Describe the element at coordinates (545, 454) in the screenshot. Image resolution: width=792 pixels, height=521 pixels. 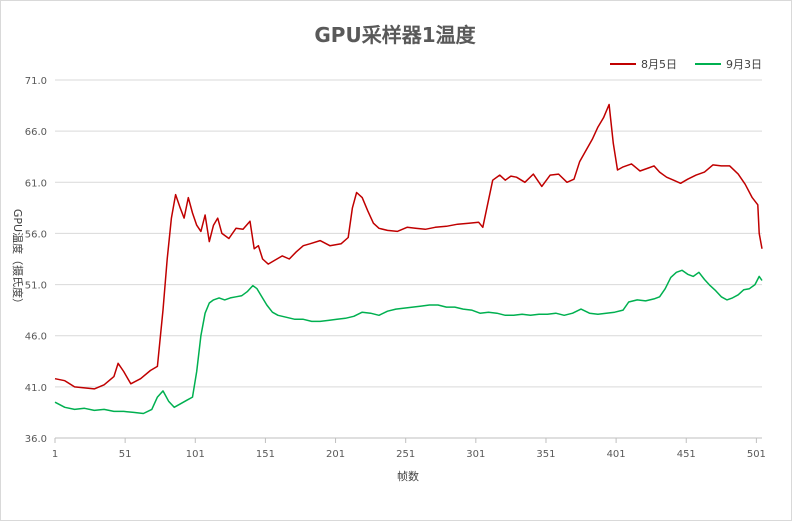
I see `x-tick-label: 351` at that location.